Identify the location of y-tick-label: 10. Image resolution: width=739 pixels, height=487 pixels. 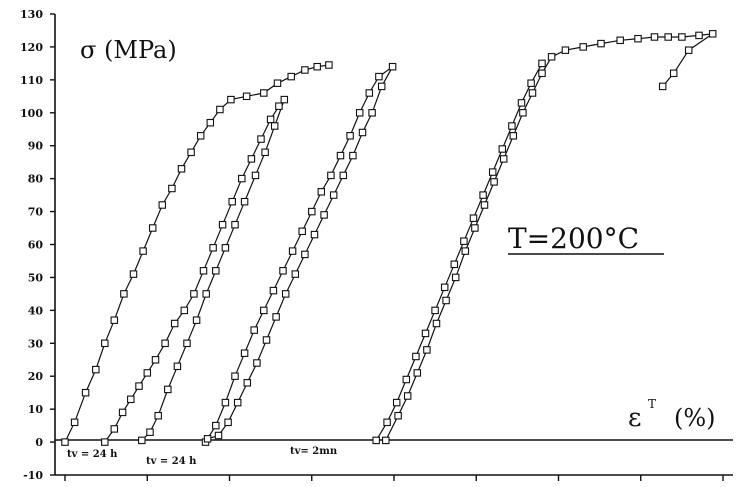
(36, 409).